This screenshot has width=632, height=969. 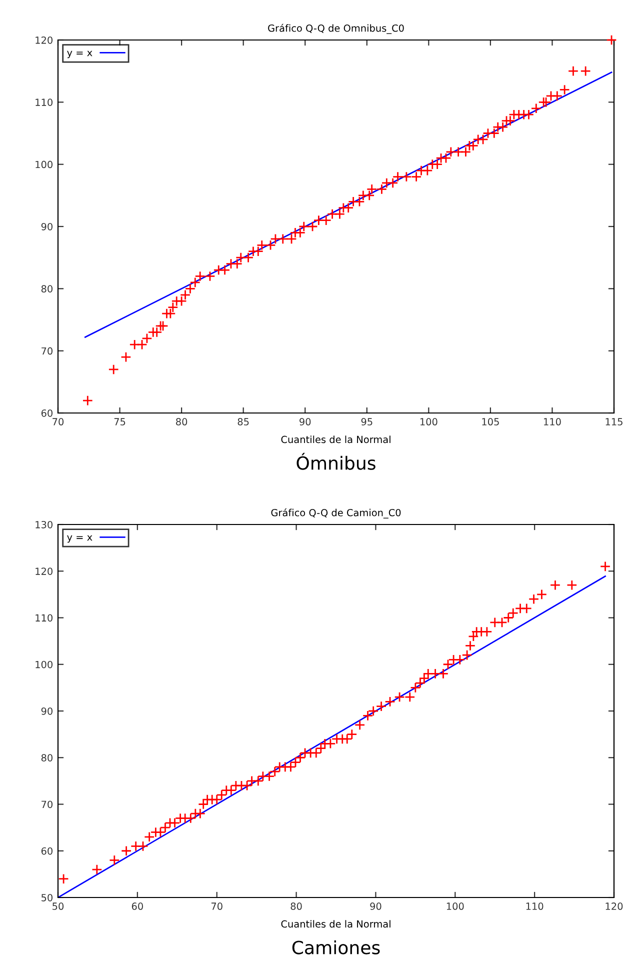 I want to click on x-tick-label: 75, so click(x=120, y=422).